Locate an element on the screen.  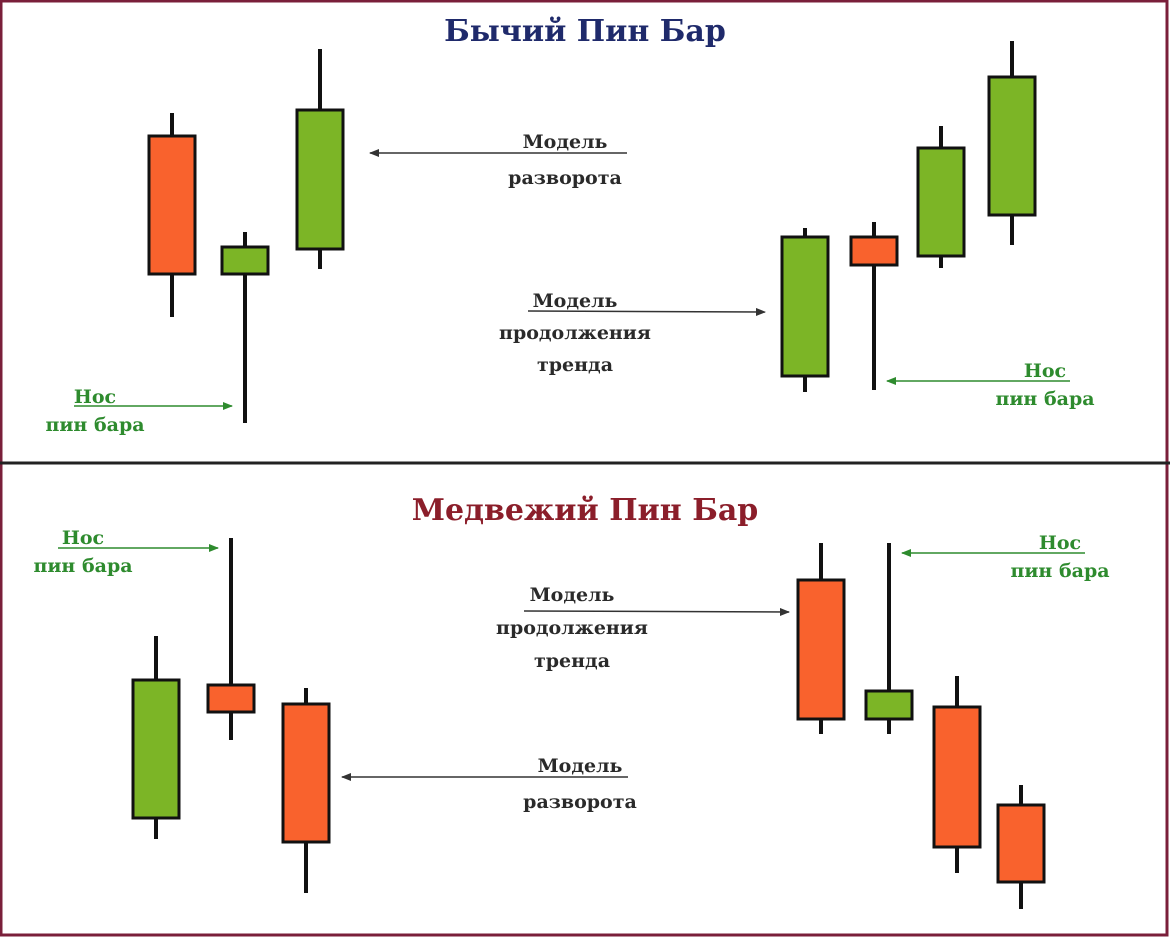
bottom-continuation-line2: продолжения is located at coordinates (572, 628).